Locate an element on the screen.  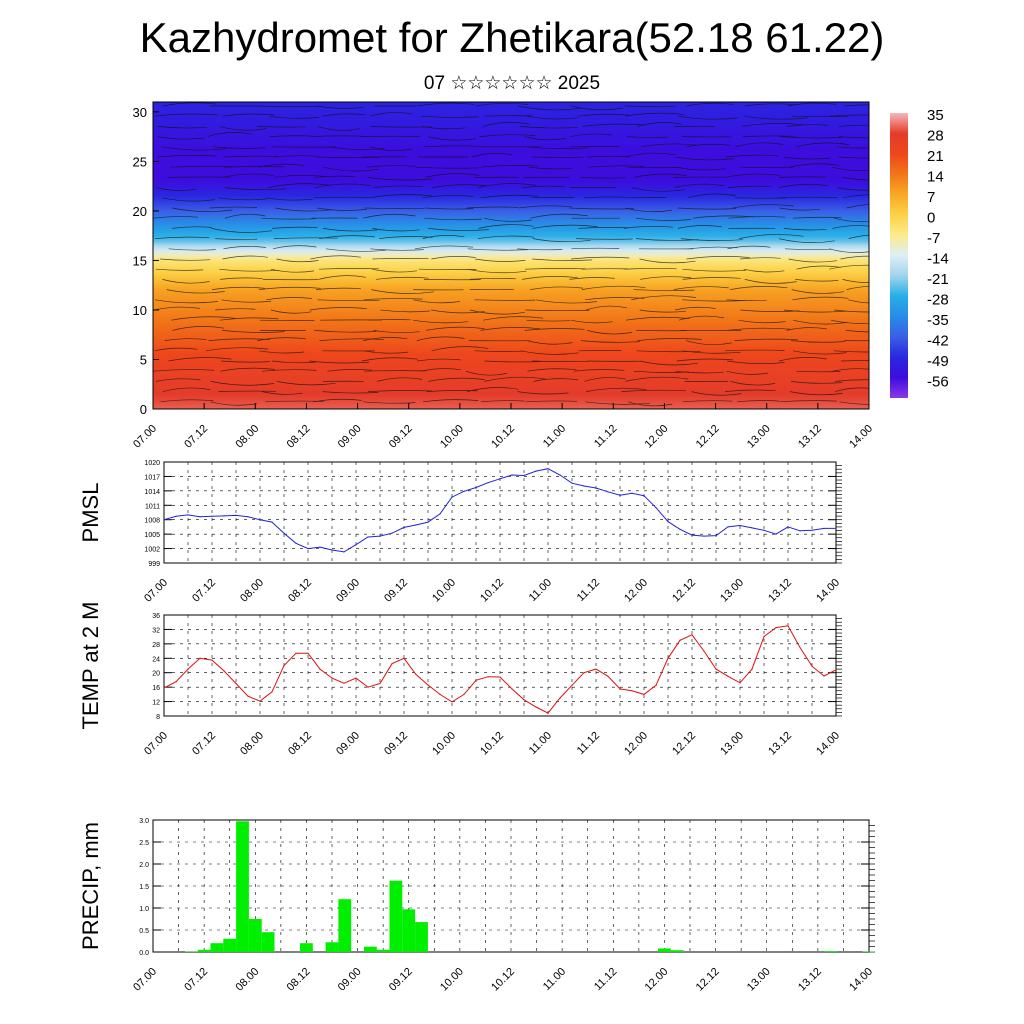
colorbar-label: 0 is located at coordinates (931, 218).